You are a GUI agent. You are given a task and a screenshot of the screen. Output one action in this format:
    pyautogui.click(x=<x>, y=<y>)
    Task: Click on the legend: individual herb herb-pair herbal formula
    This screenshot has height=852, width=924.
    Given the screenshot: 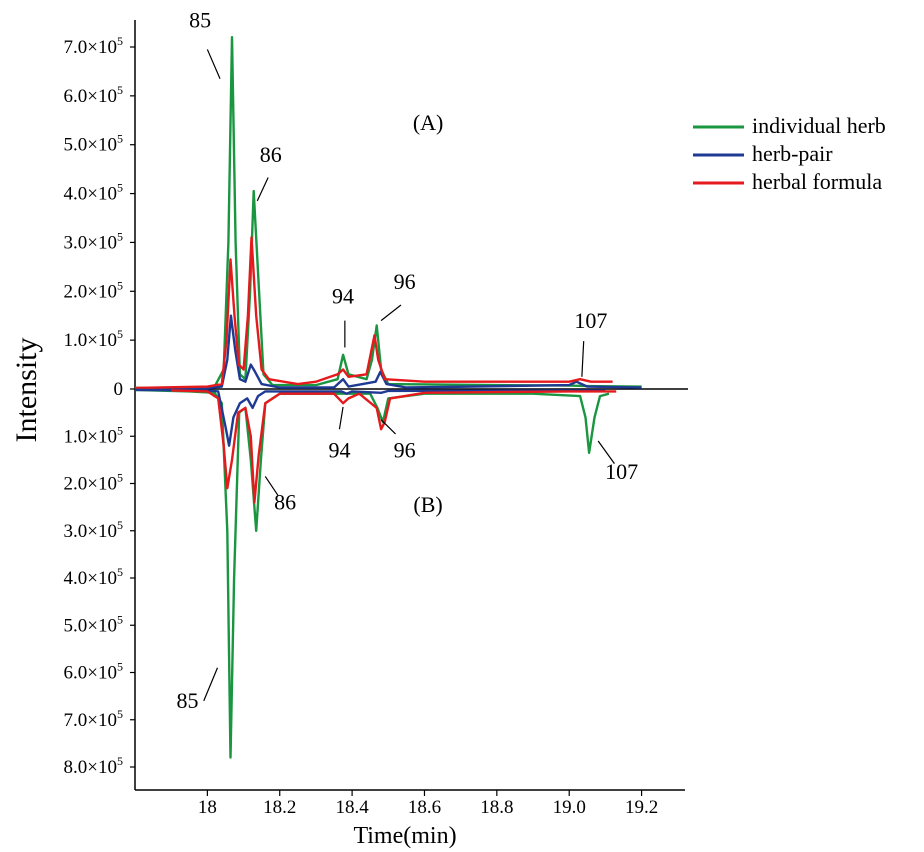 What is the action you would take?
    pyautogui.click(x=789, y=153)
    